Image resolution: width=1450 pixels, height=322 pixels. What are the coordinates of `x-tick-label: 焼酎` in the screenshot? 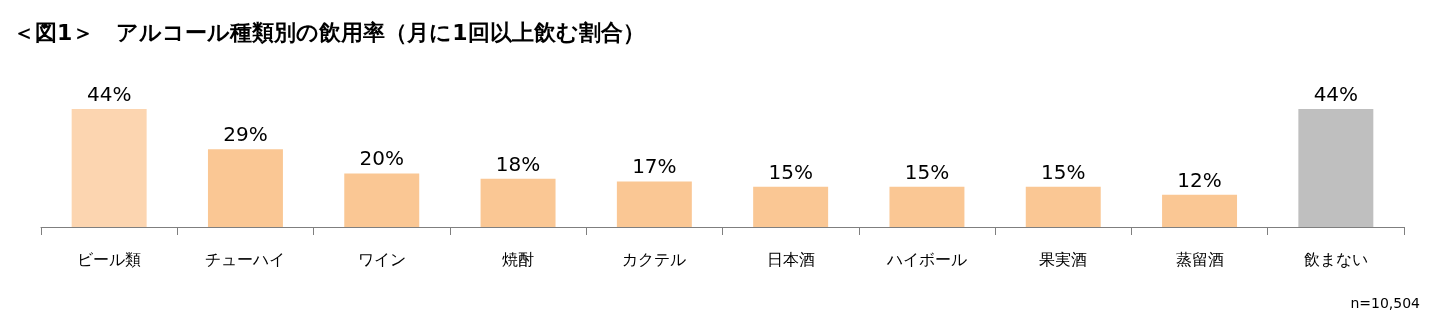 It's located at (518, 259).